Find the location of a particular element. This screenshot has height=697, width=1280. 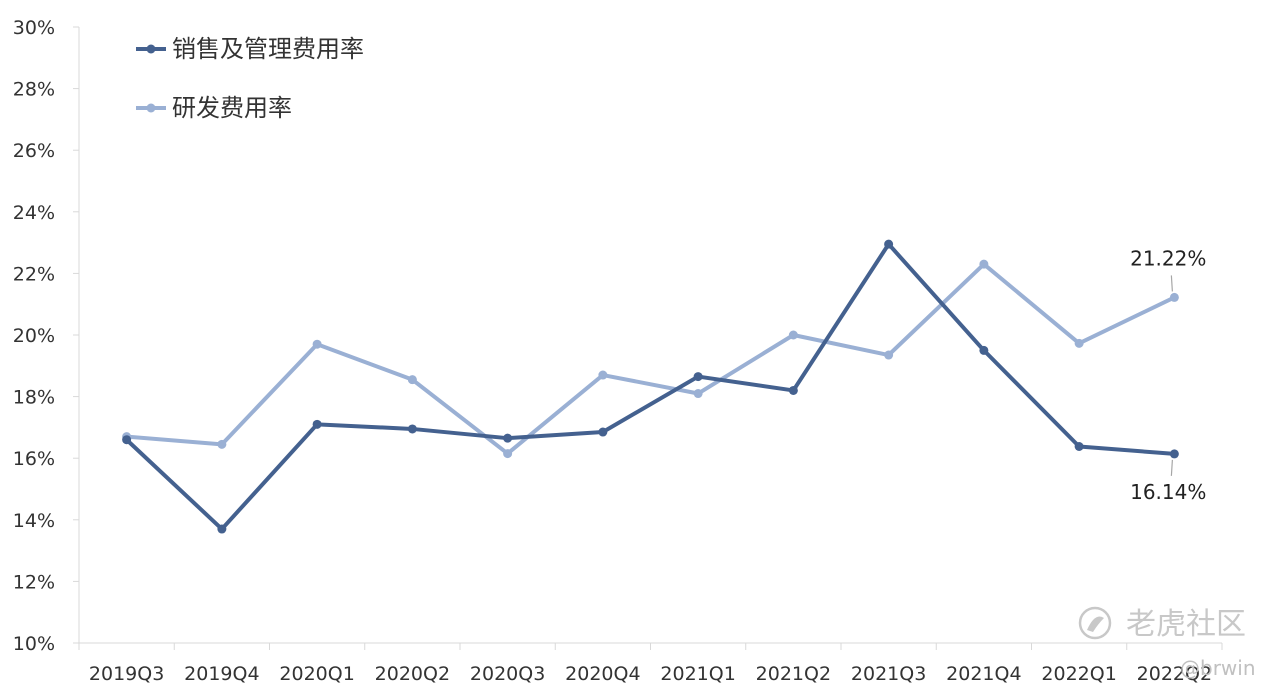

x-tick-label: 2020Q1 is located at coordinates (316, 674).